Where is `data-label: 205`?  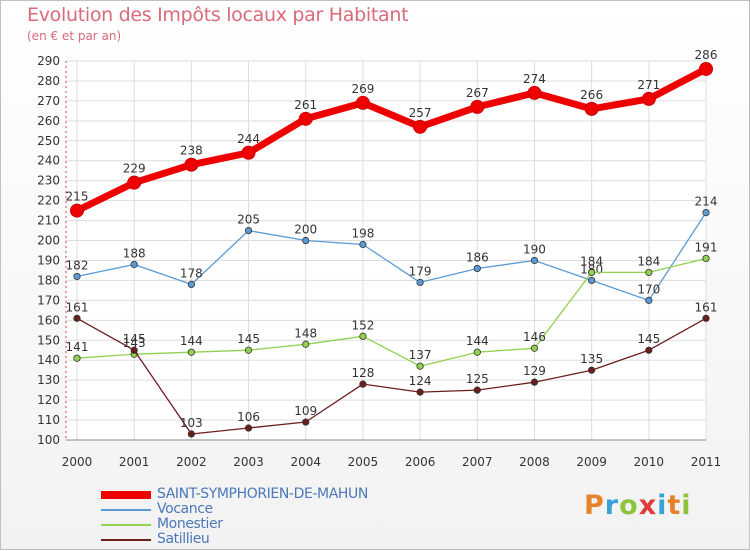 data-label: 205 is located at coordinates (248, 220).